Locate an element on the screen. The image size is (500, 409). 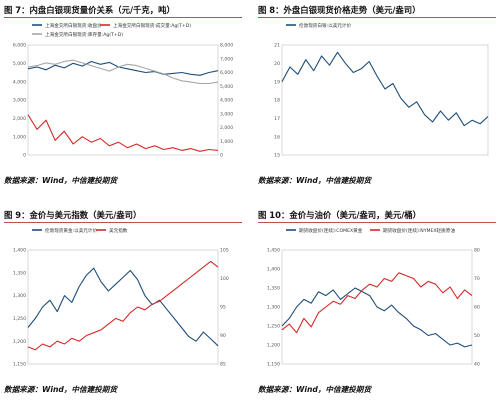
legend-label: 期货收盘价(连续):COMEX黄金 is located at coordinates (331, 230).